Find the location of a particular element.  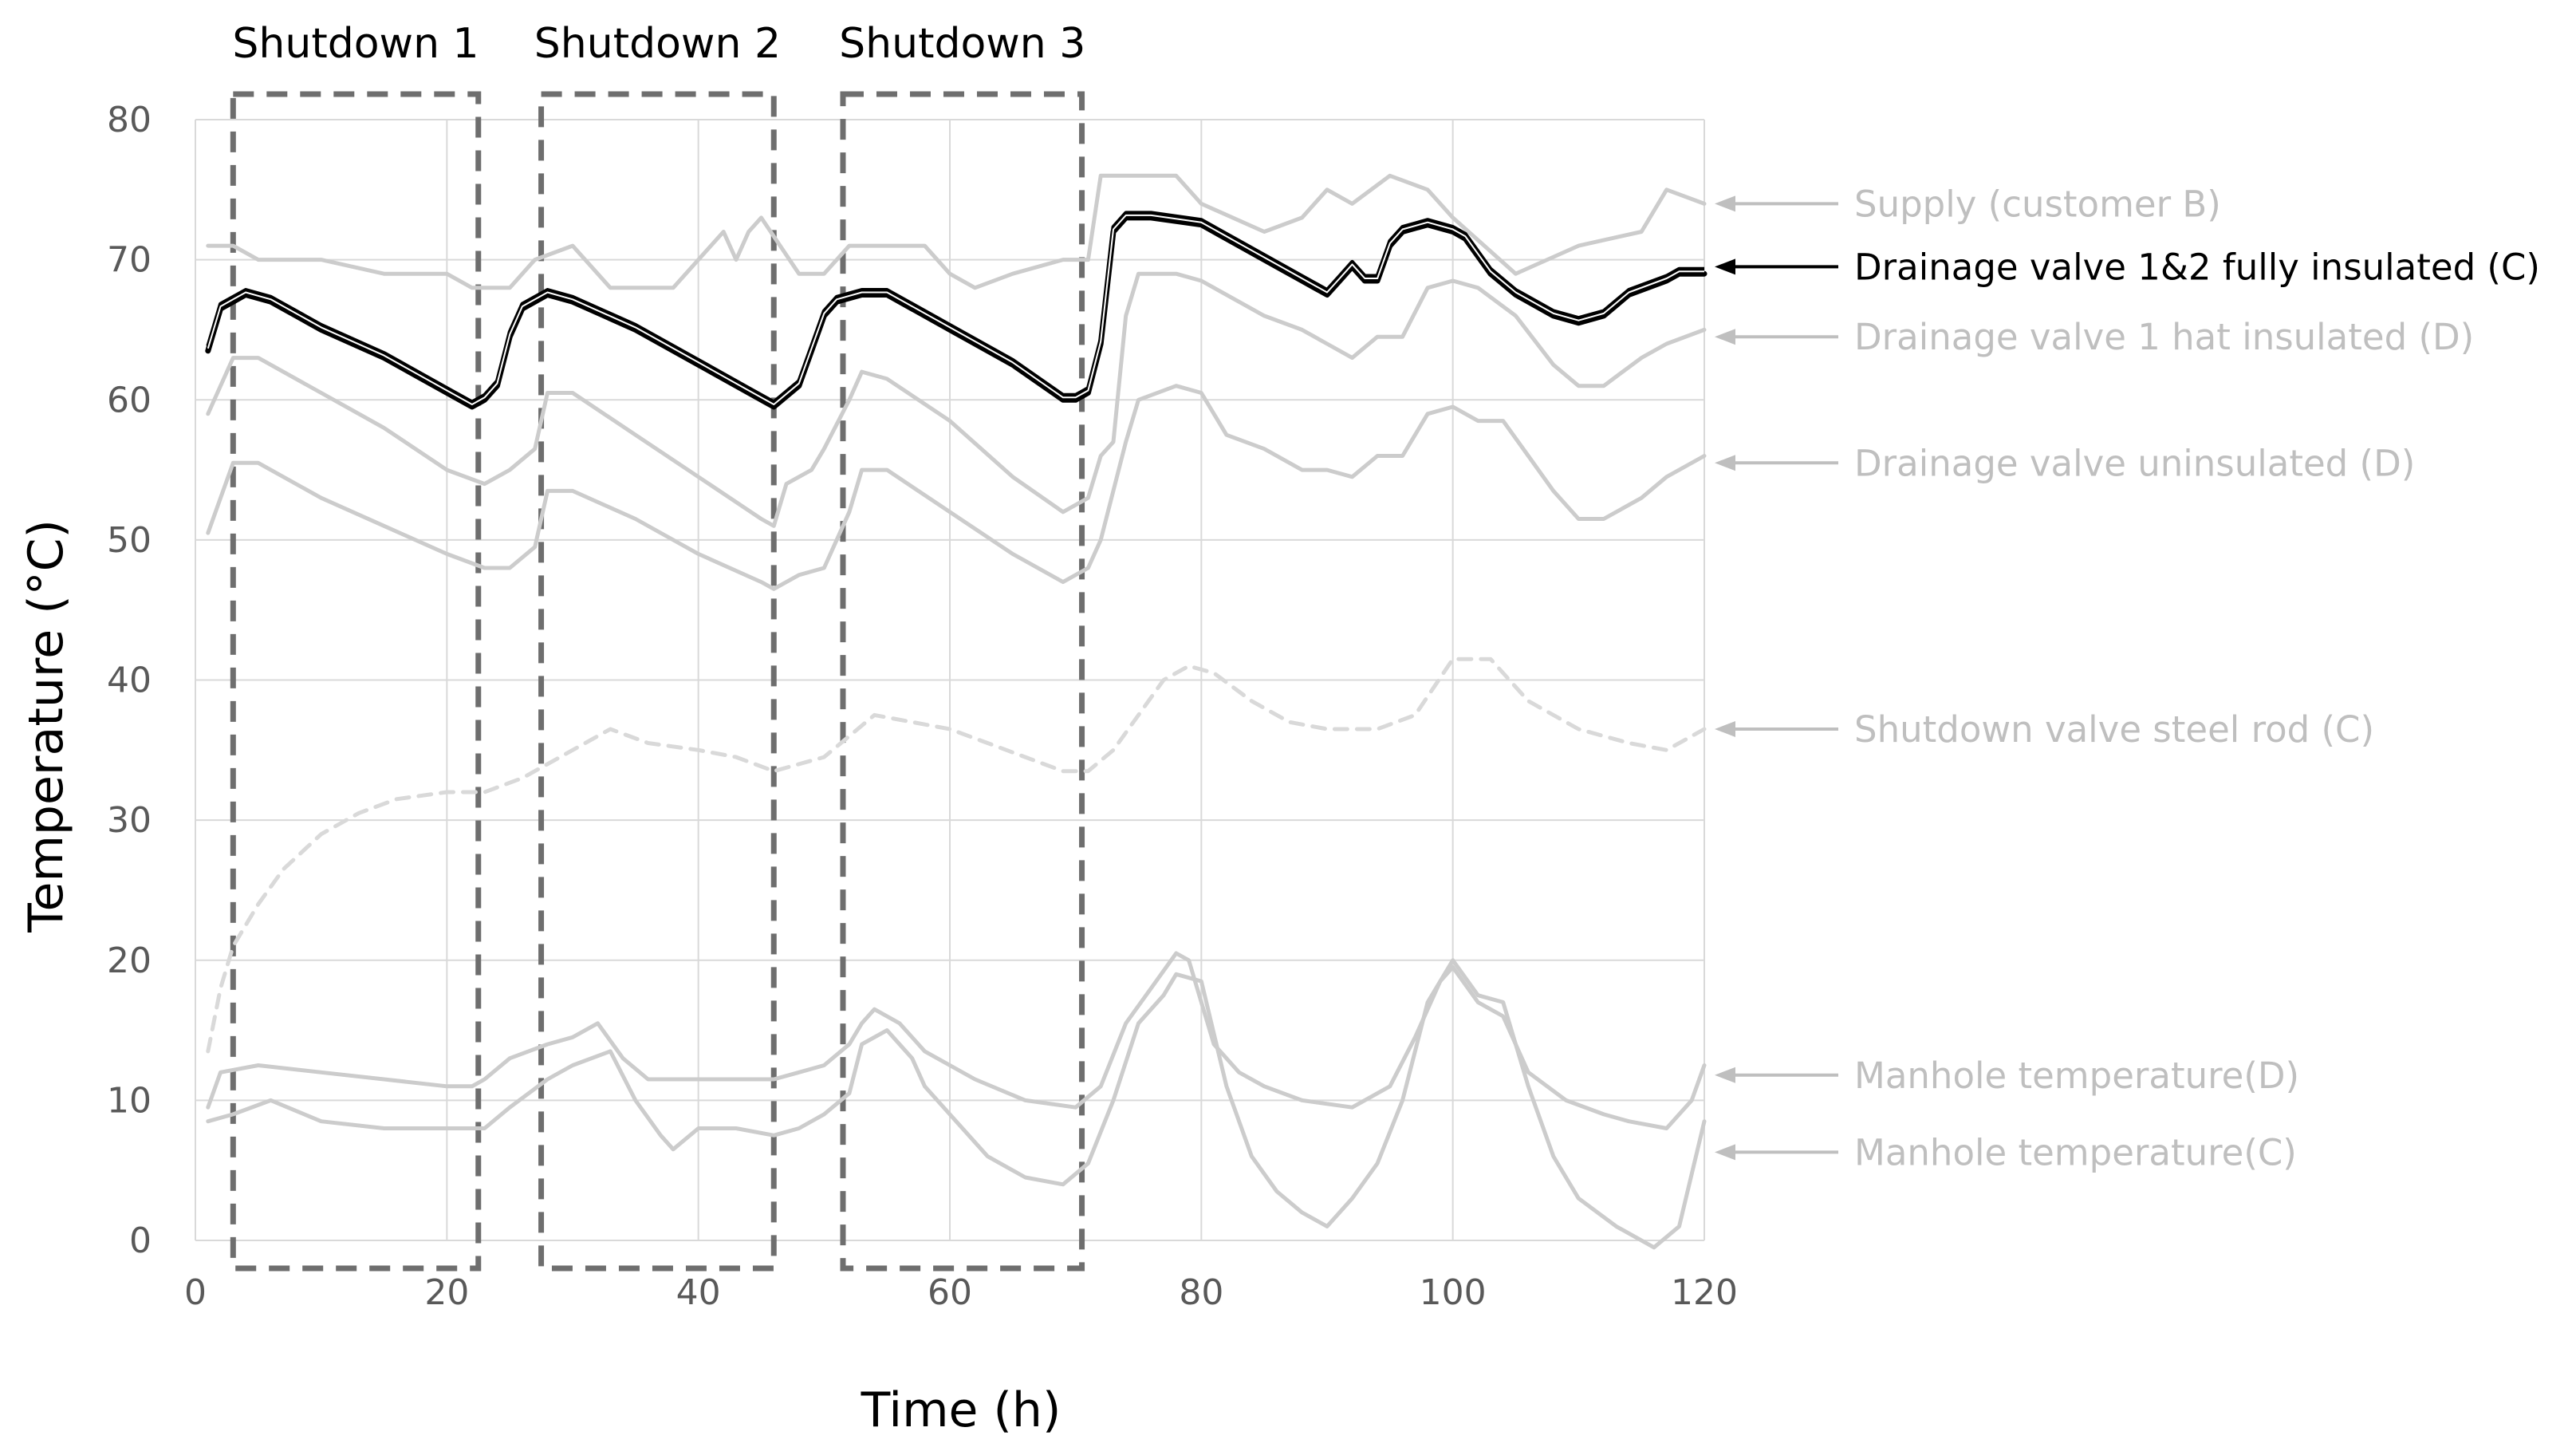

series-label: Drainage valve 1&2 fully insulated (C) is located at coordinates (2197, 267).